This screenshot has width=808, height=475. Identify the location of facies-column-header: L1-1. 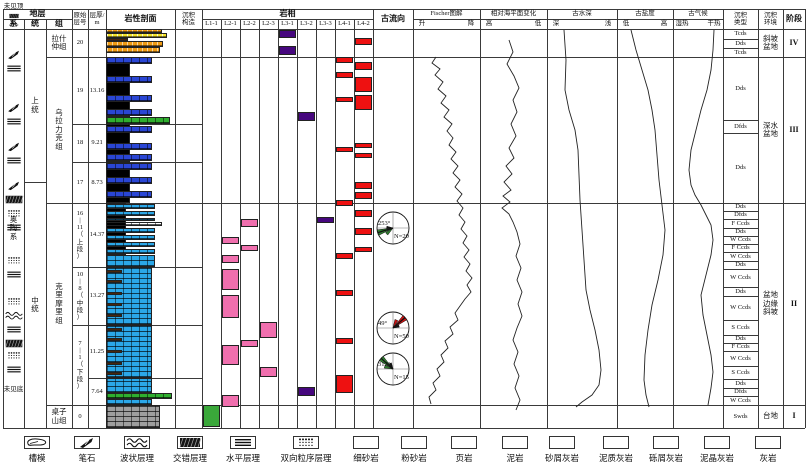
(211, 24).